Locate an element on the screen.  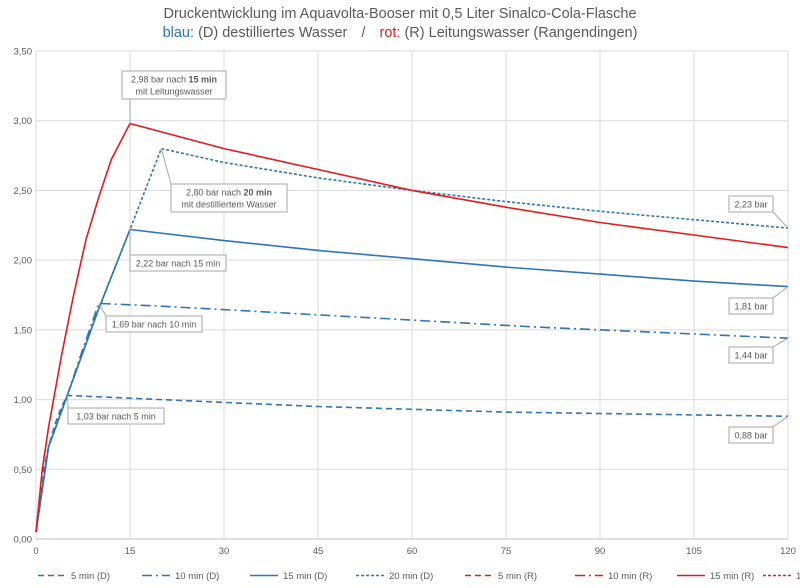
annotation-label: 2,23 bar is located at coordinates (750, 205).